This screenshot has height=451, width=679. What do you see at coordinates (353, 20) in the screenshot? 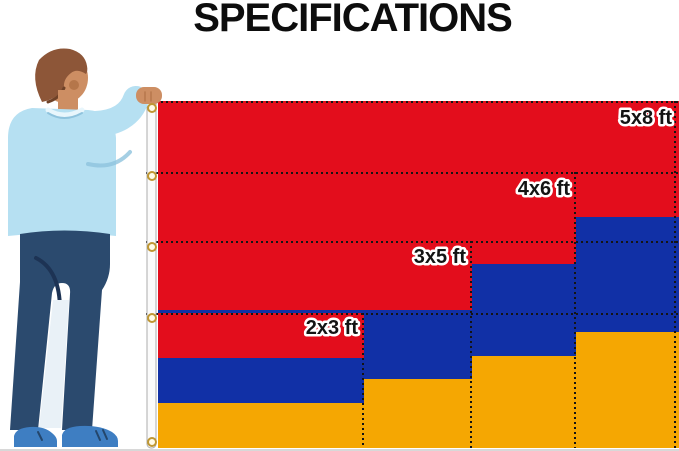
I see `page-title: SPECIFICATIONS` at bounding box center [353, 20].